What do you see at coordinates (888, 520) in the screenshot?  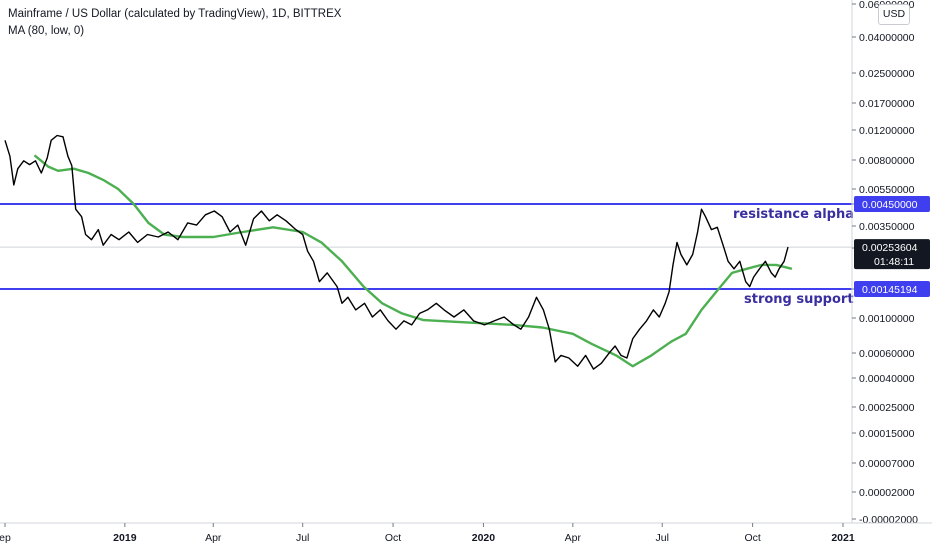 I see `y-tick-label: -0.00002000` at bounding box center [888, 520].